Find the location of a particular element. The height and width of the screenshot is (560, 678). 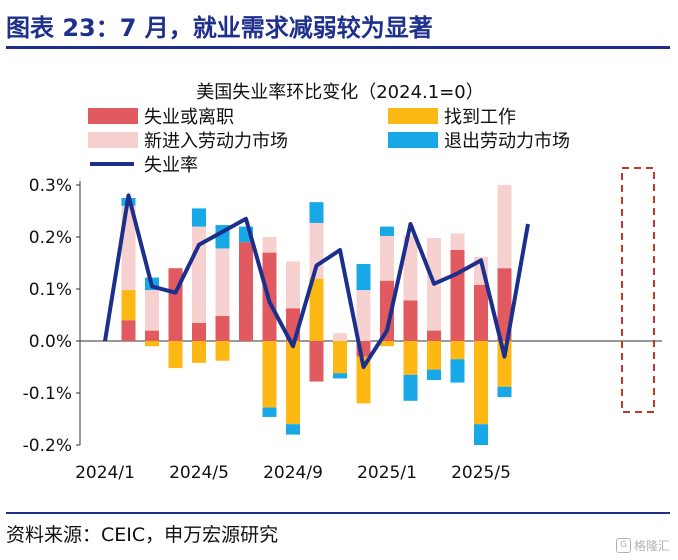

title-rule is located at coordinates (338, 47).